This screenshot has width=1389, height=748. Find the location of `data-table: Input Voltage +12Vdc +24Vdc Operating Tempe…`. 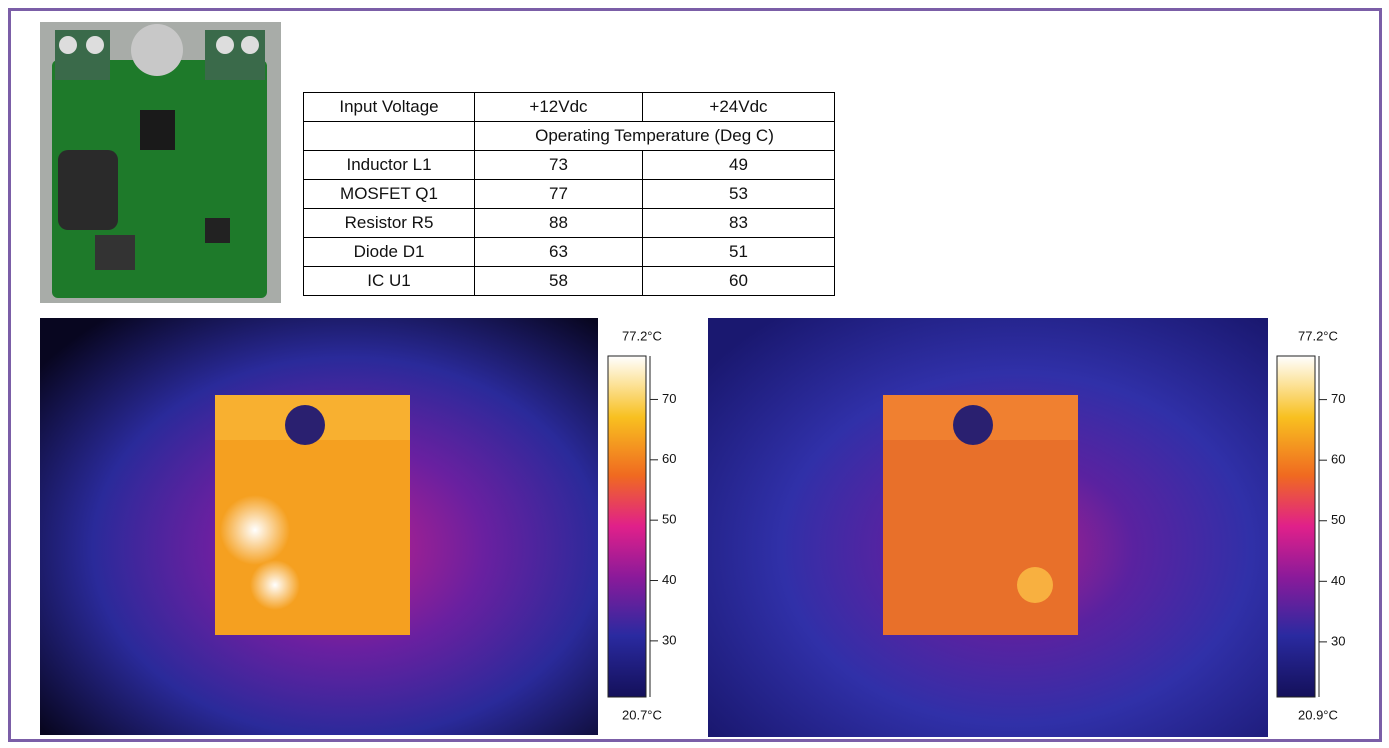

data-table: Input Voltage +12Vdc +24Vdc Operating Tempe… is located at coordinates (569, 194).